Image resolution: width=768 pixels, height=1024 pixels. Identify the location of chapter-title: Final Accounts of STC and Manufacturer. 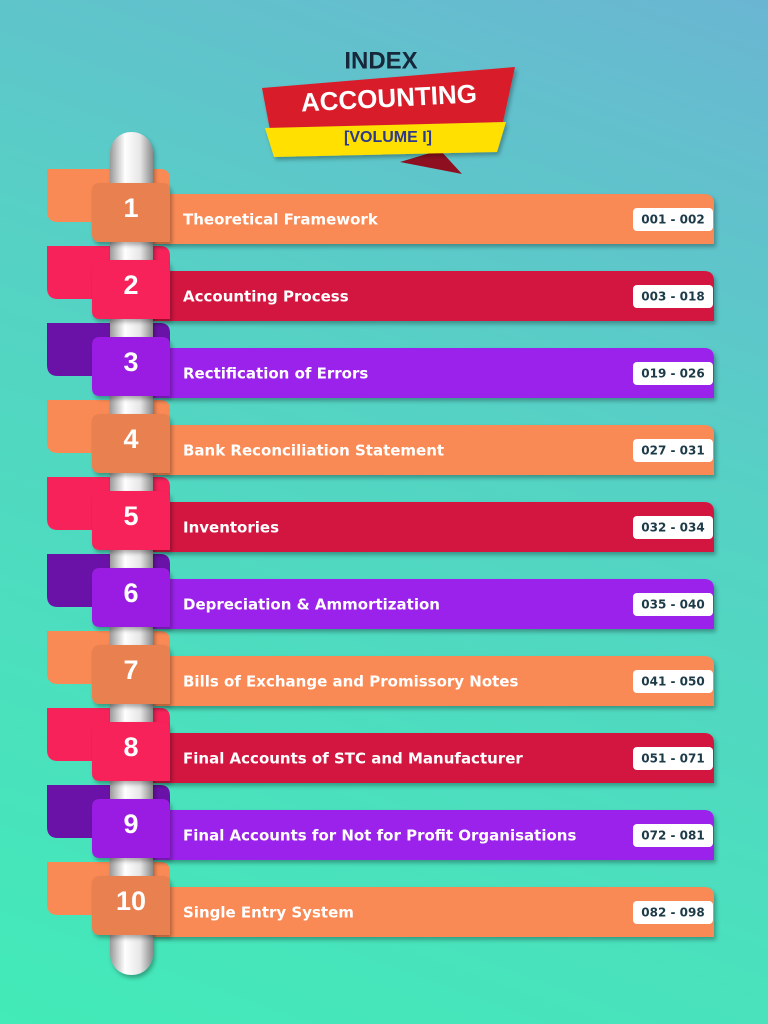
(353, 759).